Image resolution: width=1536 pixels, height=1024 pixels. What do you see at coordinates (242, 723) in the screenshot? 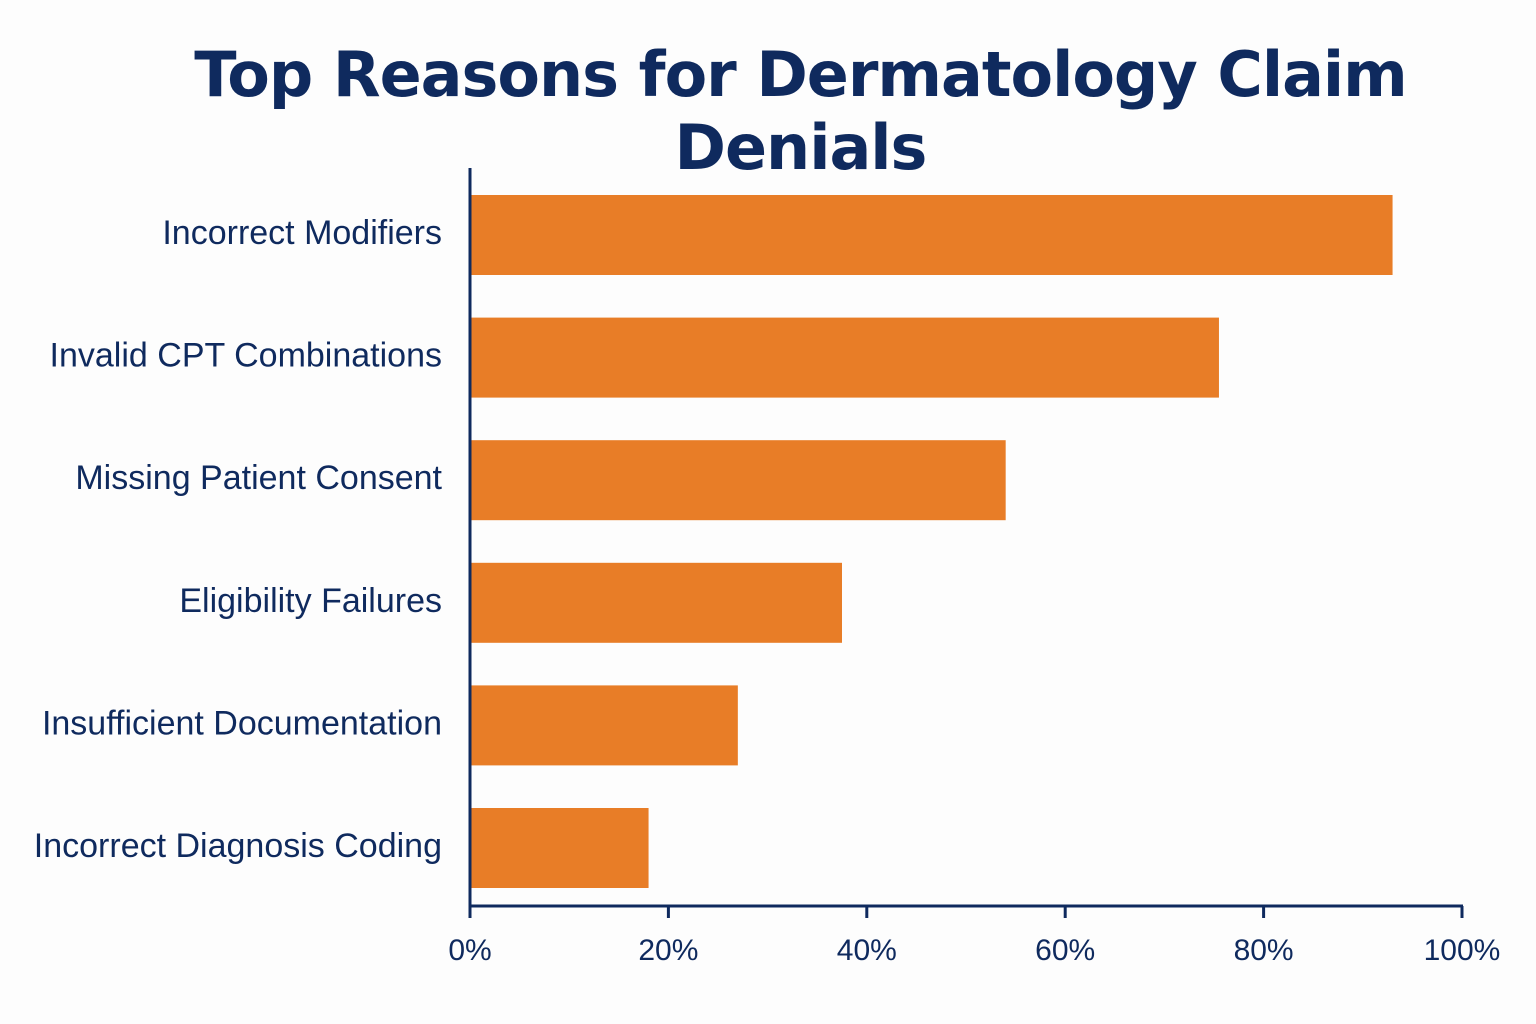
I see `category-label: Insufficient Documentation` at bounding box center [242, 723].